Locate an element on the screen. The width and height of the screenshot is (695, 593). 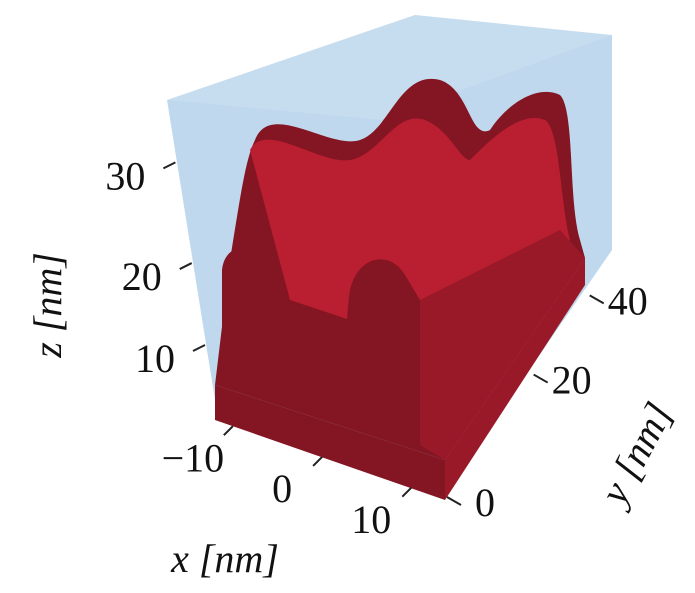
box-top is located at coordinates (389, 67).